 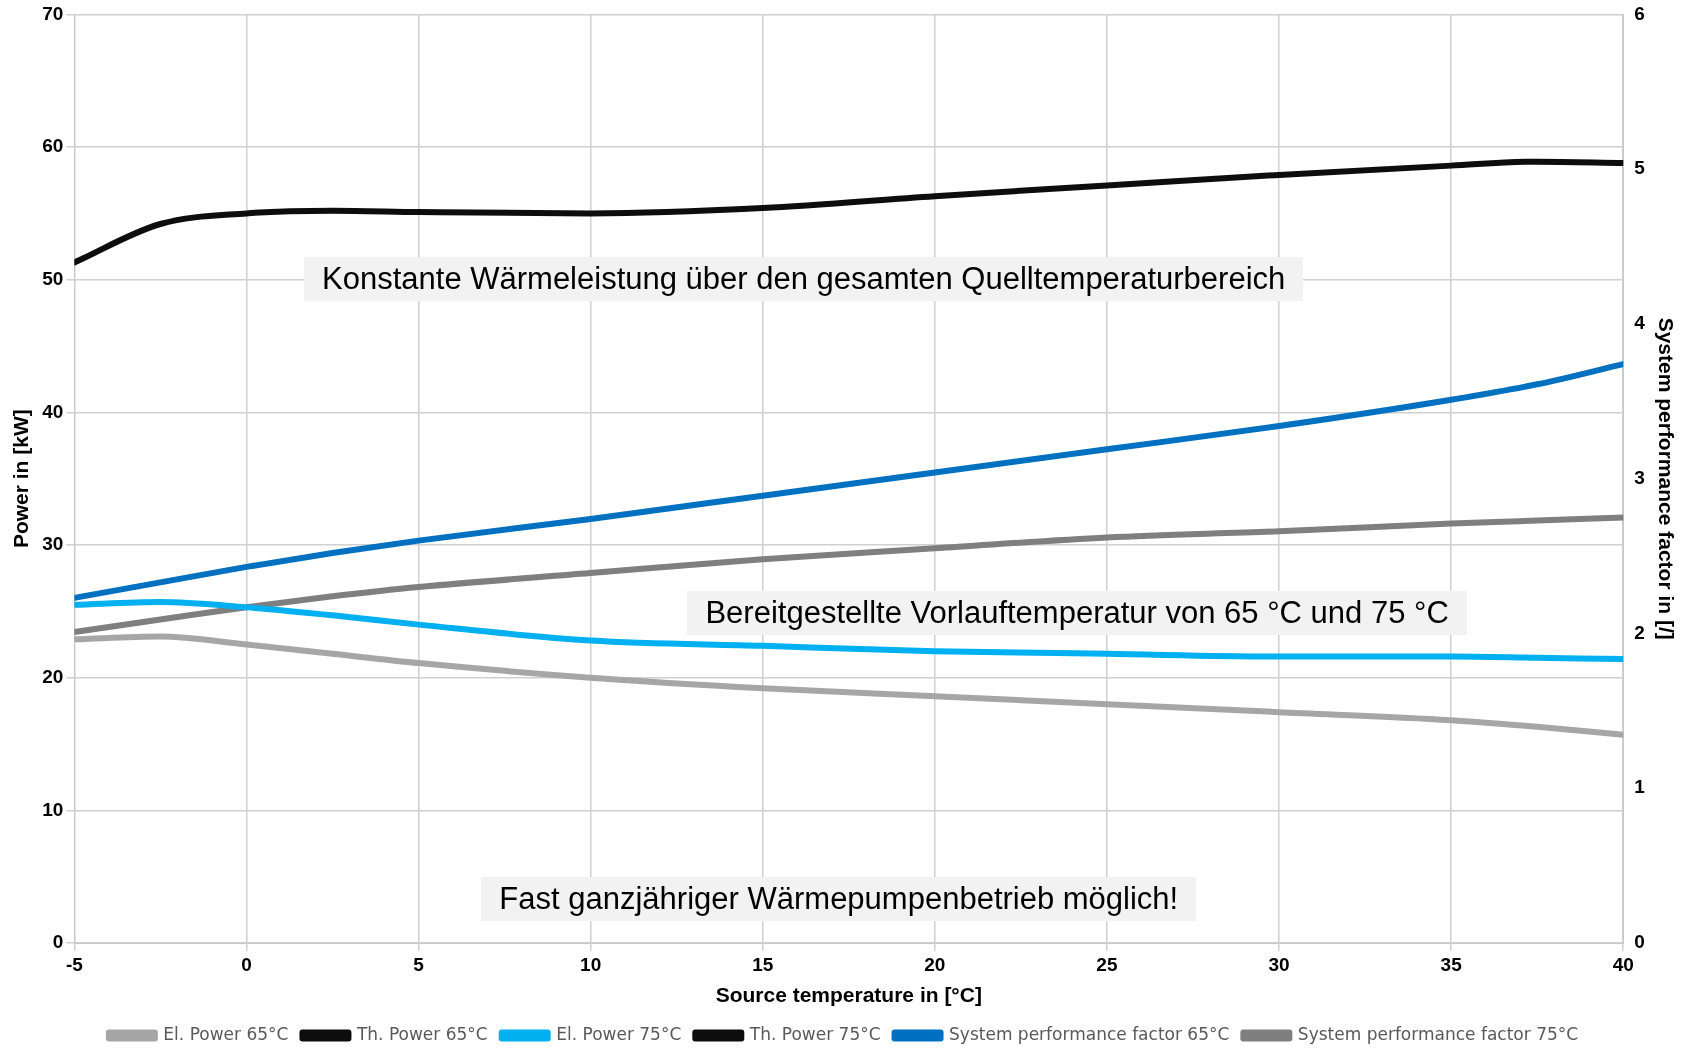 What do you see at coordinates (1640, 787) in the screenshot?
I see `y2-tick-label: 1` at bounding box center [1640, 787].